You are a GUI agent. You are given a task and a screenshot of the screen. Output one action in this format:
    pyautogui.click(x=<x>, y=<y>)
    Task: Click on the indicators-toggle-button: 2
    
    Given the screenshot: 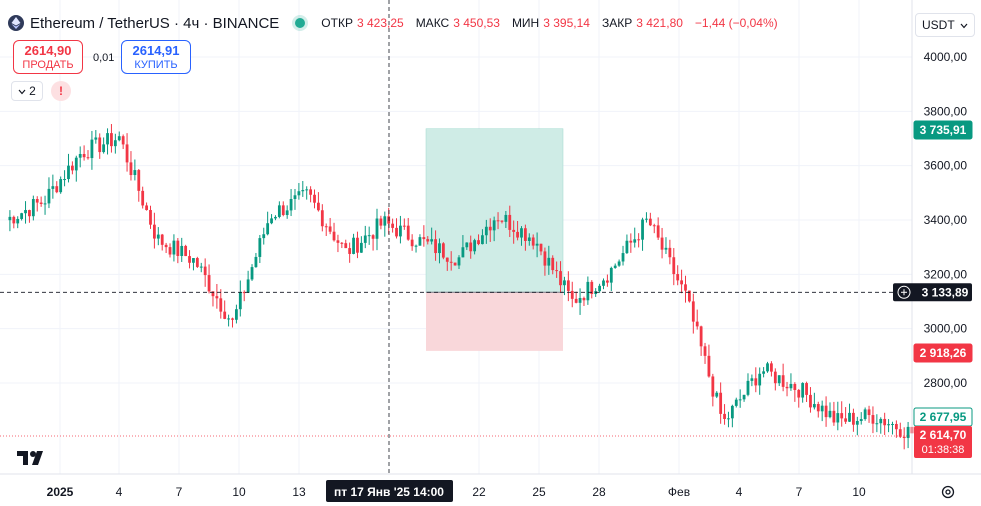 What is the action you would take?
    pyautogui.click(x=27, y=91)
    